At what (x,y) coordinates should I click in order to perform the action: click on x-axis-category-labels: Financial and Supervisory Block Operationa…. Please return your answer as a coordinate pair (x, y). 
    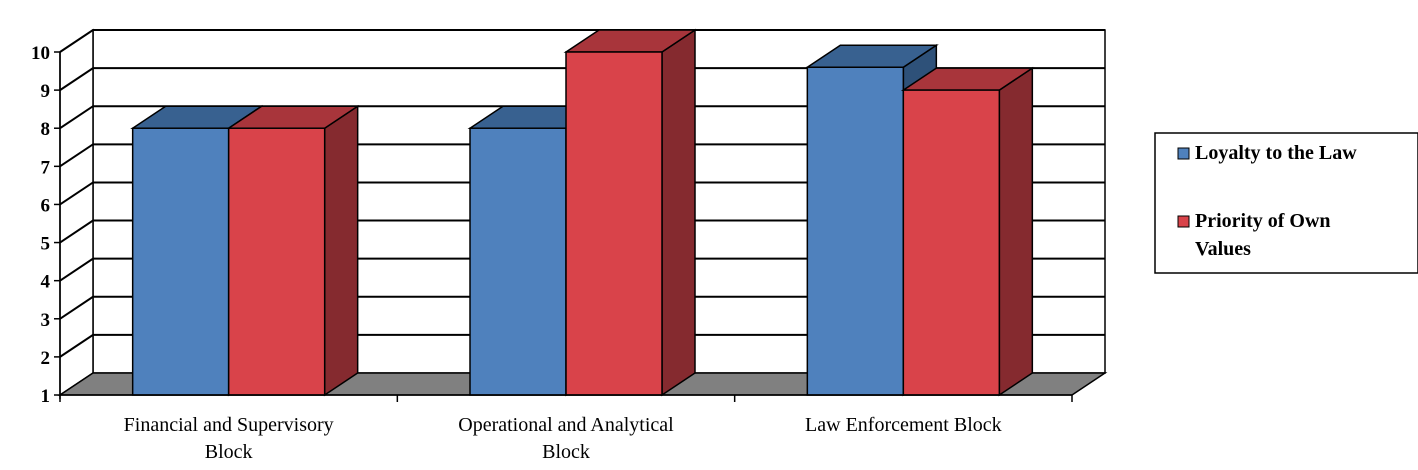
    Looking at the image, I should click on (563, 438).